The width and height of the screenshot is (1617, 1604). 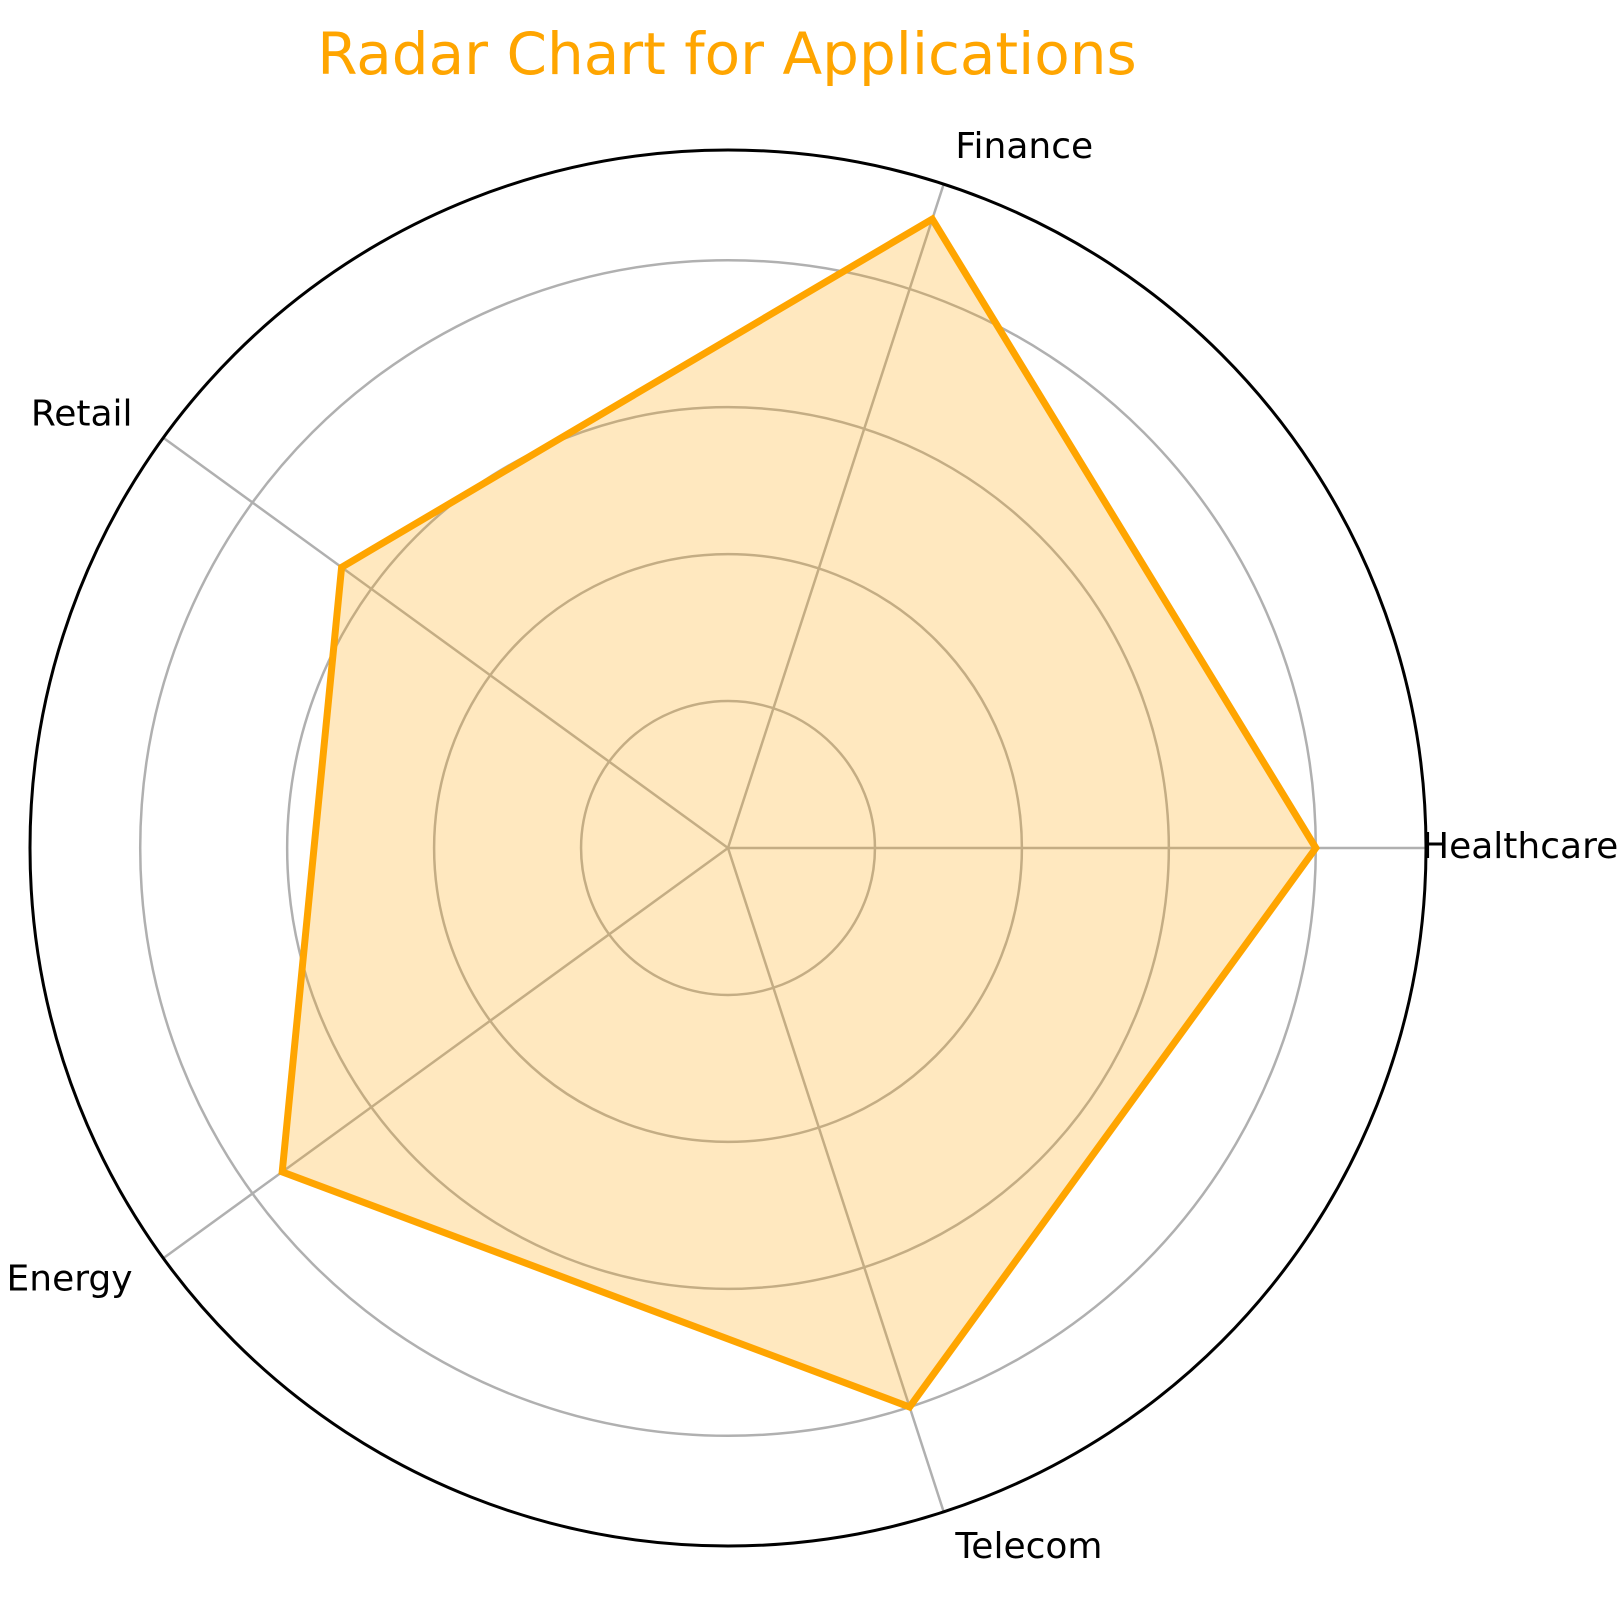 I want to click on spoke-telecom, so click(x=835, y=1180).